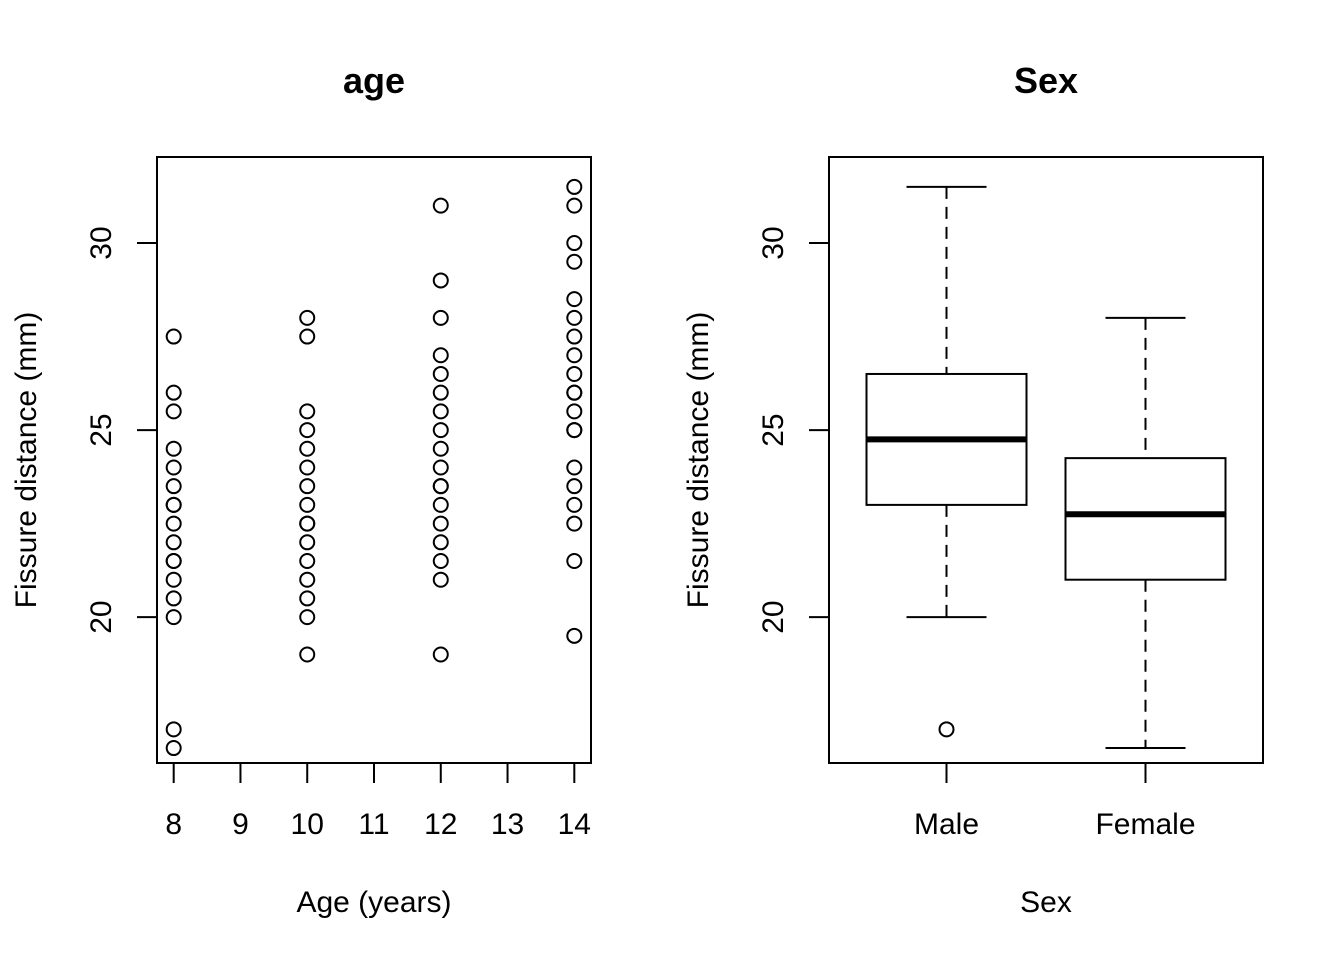  Describe the element at coordinates (773, 616) in the screenshot. I see `boxplot-y-tick-label: 20` at that location.